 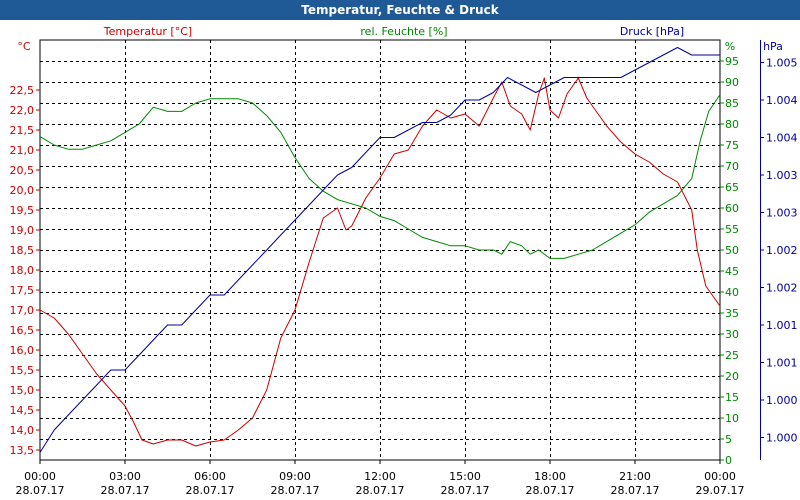 What do you see at coordinates (732, 355) in the screenshot?
I see `humidity-tick-label: 25` at bounding box center [732, 355].